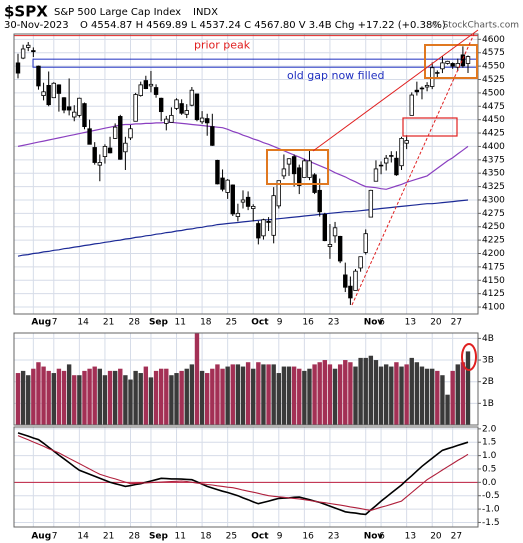 The image size is (523, 543). I want to click on y-tick-label: 4325, so click(493, 187).